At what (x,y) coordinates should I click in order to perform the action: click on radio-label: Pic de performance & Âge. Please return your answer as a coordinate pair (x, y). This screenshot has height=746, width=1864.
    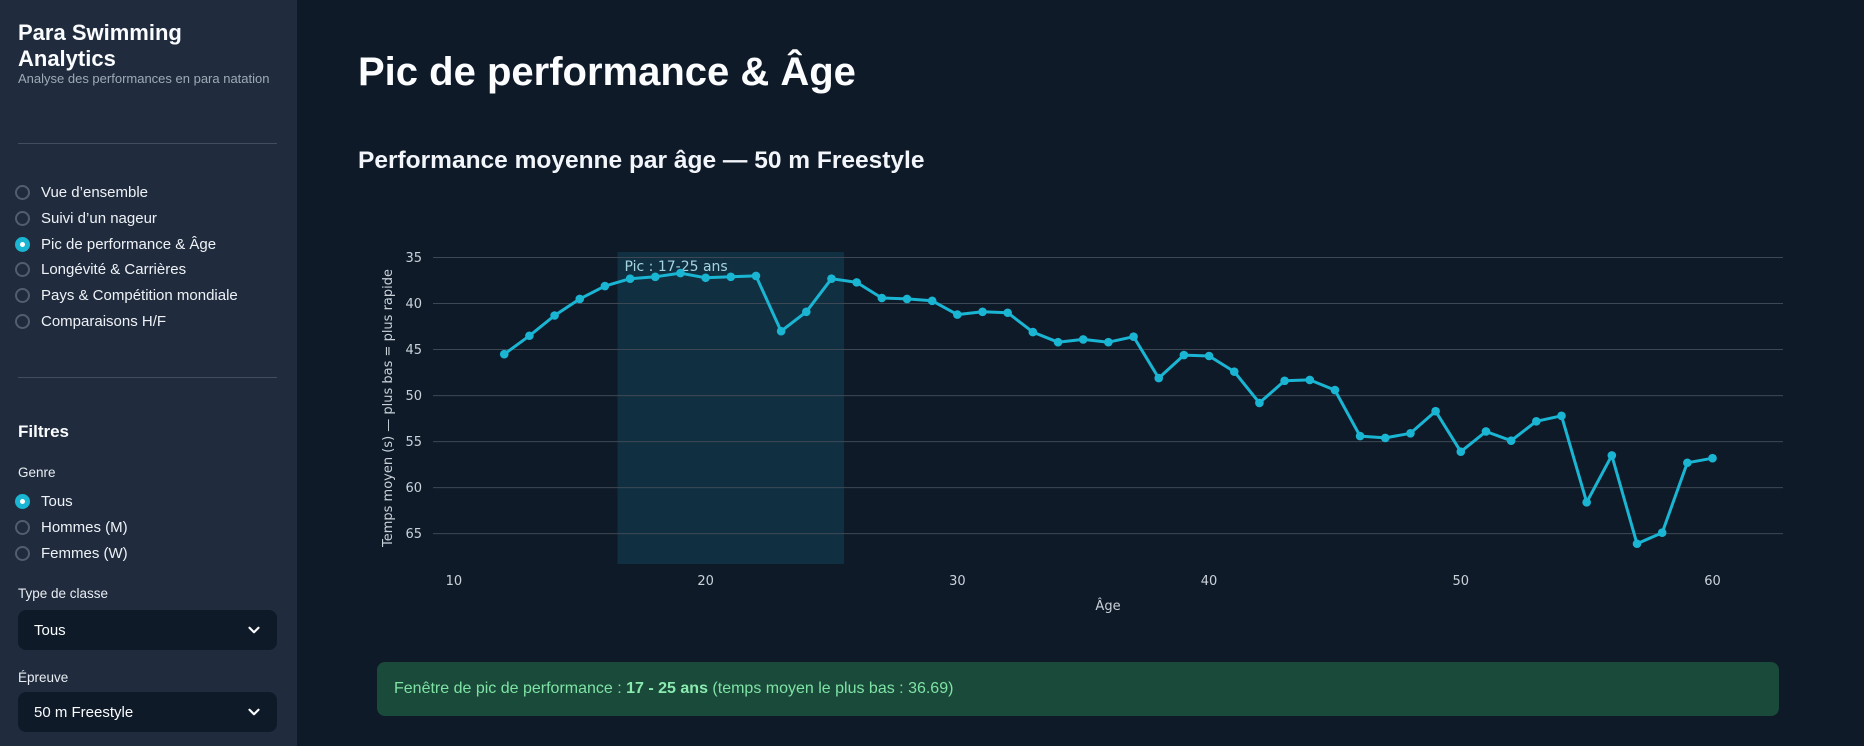
    Looking at the image, I should click on (129, 244).